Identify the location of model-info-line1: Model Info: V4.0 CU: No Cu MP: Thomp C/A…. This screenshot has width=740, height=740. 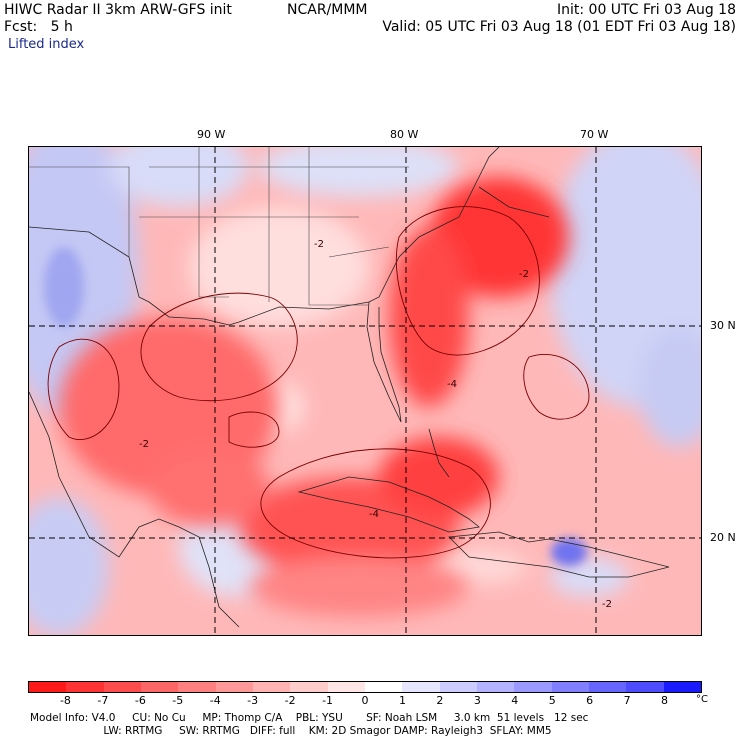
(309, 718).